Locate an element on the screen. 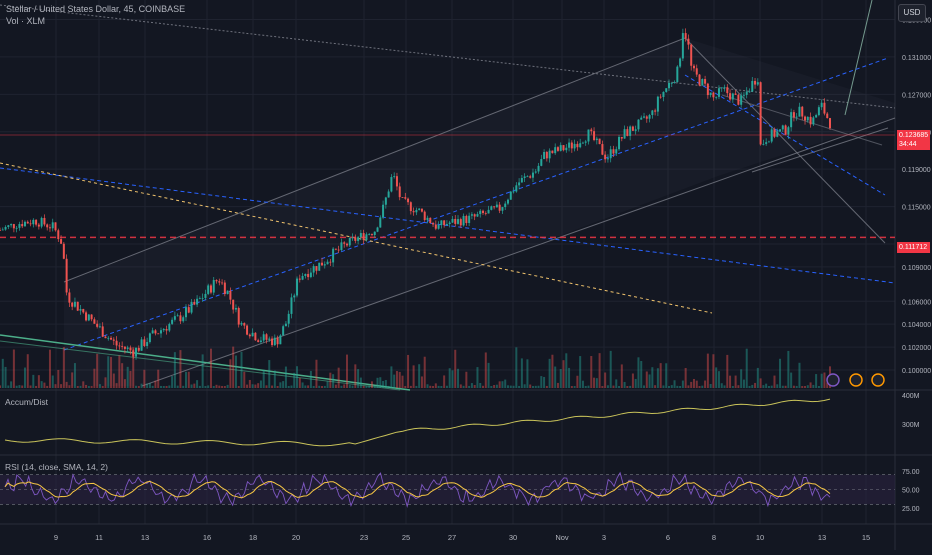  currency-button: USD is located at coordinates (912, 13).